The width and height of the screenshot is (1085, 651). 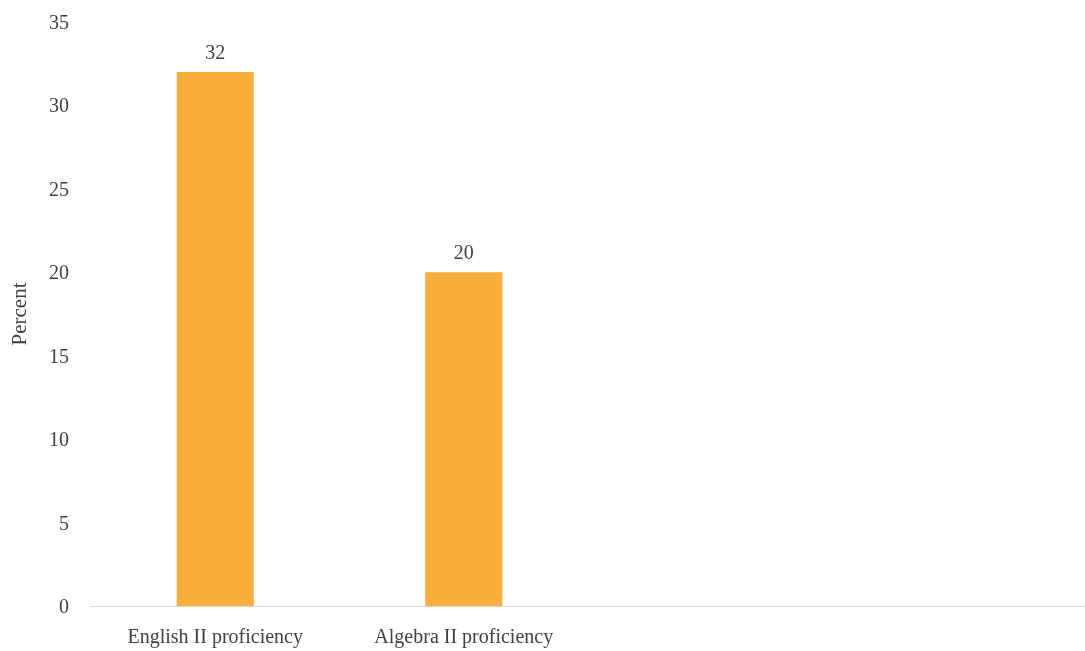 What do you see at coordinates (59, 272) in the screenshot?
I see `y-tick-label: 20` at bounding box center [59, 272].